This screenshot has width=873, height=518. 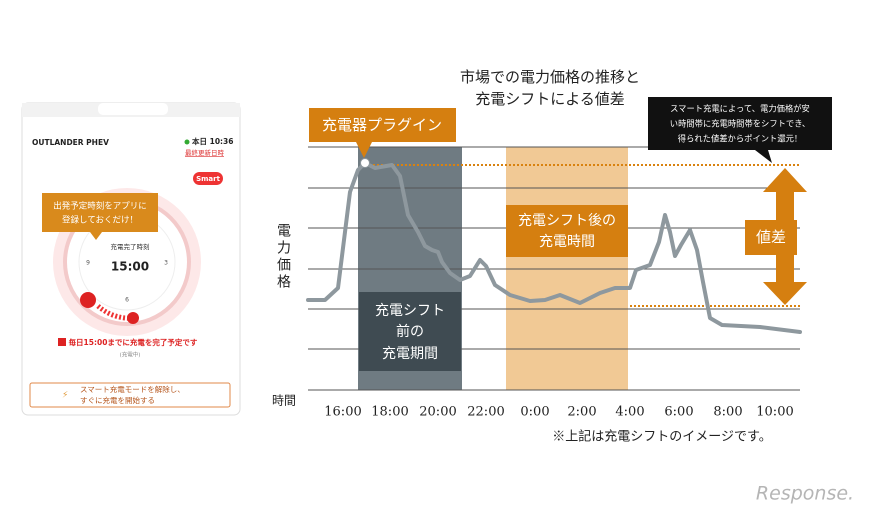 What do you see at coordinates (661, 437) in the screenshot?
I see `note: ※上記は充電シフトのイメージです。` at bounding box center [661, 437].